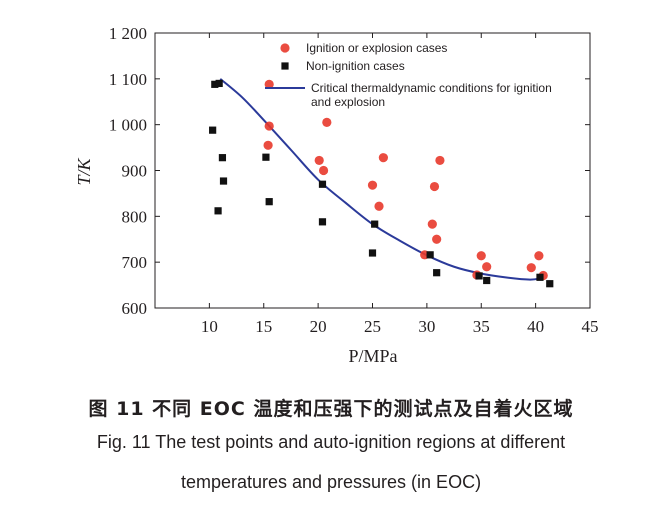 This screenshot has height=512, width=662. What do you see at coordinates (331, 482) in the screenshot?
I see `figure-caption-english-line2: temperatures and pressures (in EOC)` at bounding box center [331, 482].